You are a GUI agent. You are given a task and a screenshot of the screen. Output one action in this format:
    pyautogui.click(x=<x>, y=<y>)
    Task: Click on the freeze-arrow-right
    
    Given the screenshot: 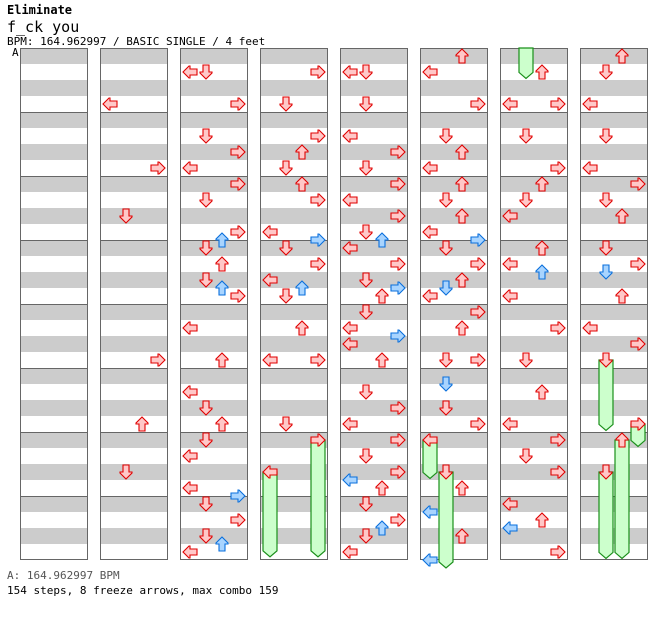 What is the action you would take?
    pyautogui.click(x=318, y=498)
    